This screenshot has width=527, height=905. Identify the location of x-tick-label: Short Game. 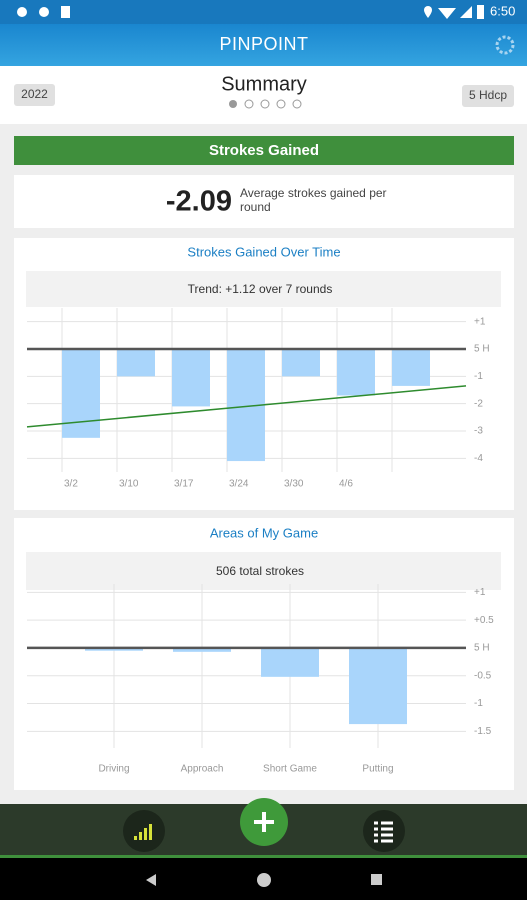
(290, 769).